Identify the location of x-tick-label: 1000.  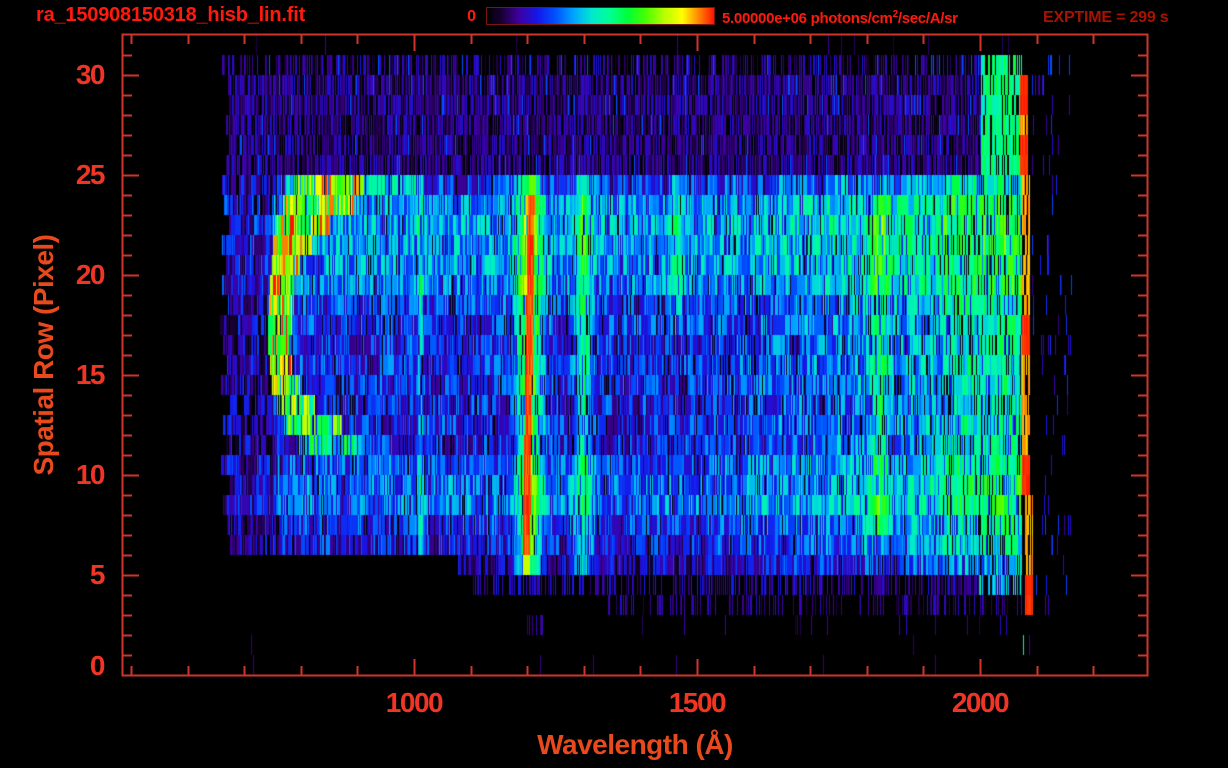
(414, 702).